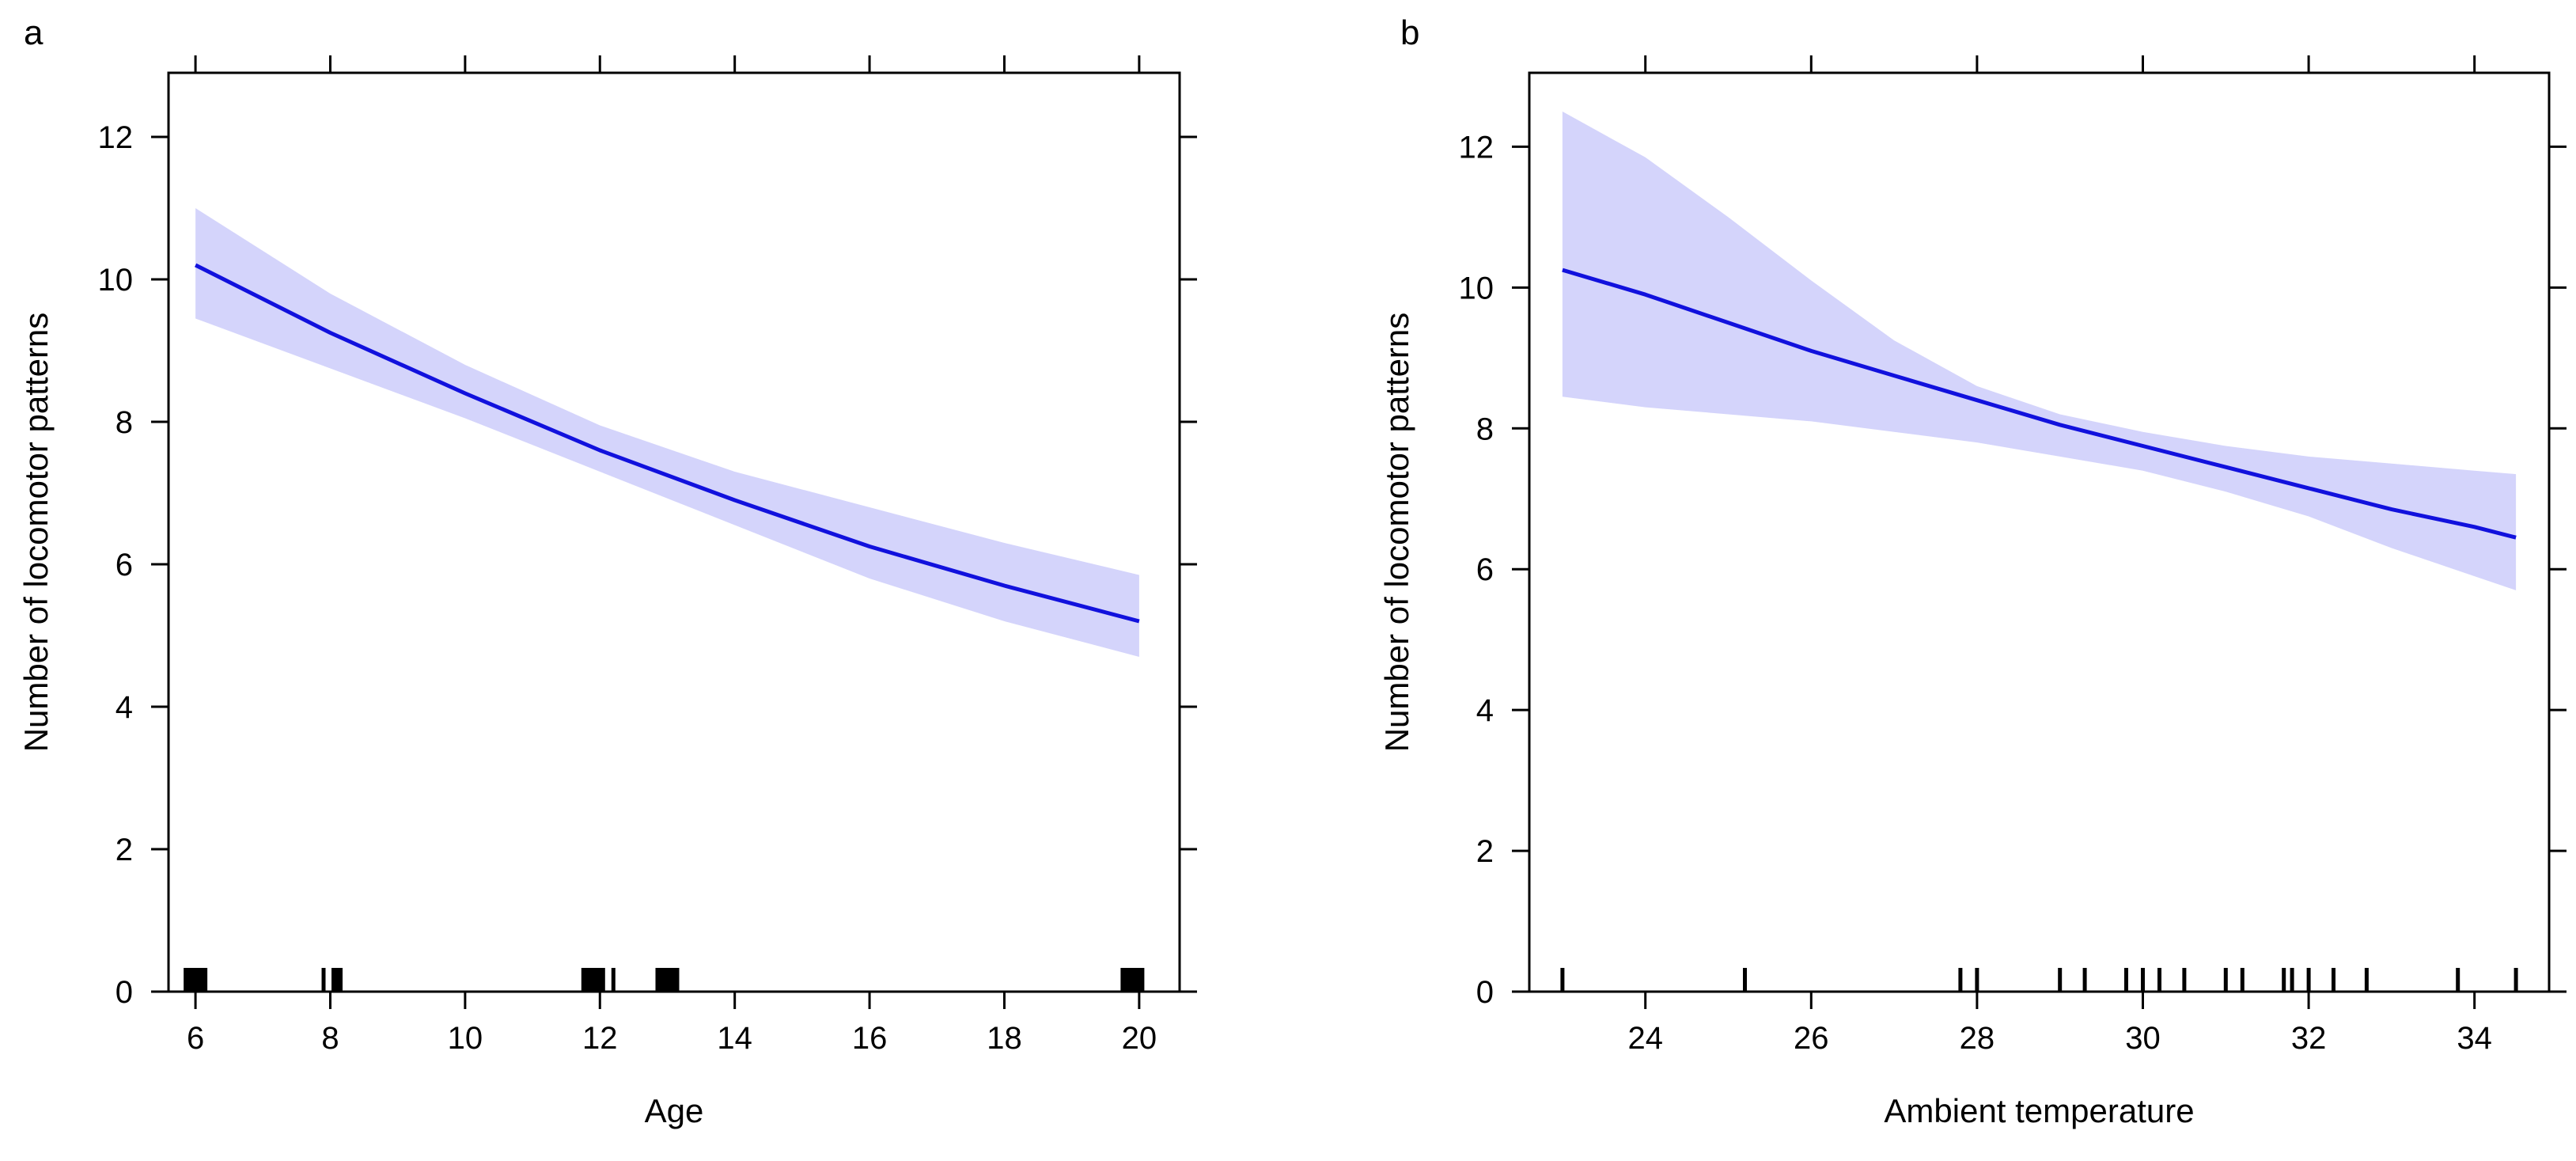 Image resolution: width=2576 pixels, height=1161 pixels. I want to click on x-tick-label: 30, so click(2143, 1038).